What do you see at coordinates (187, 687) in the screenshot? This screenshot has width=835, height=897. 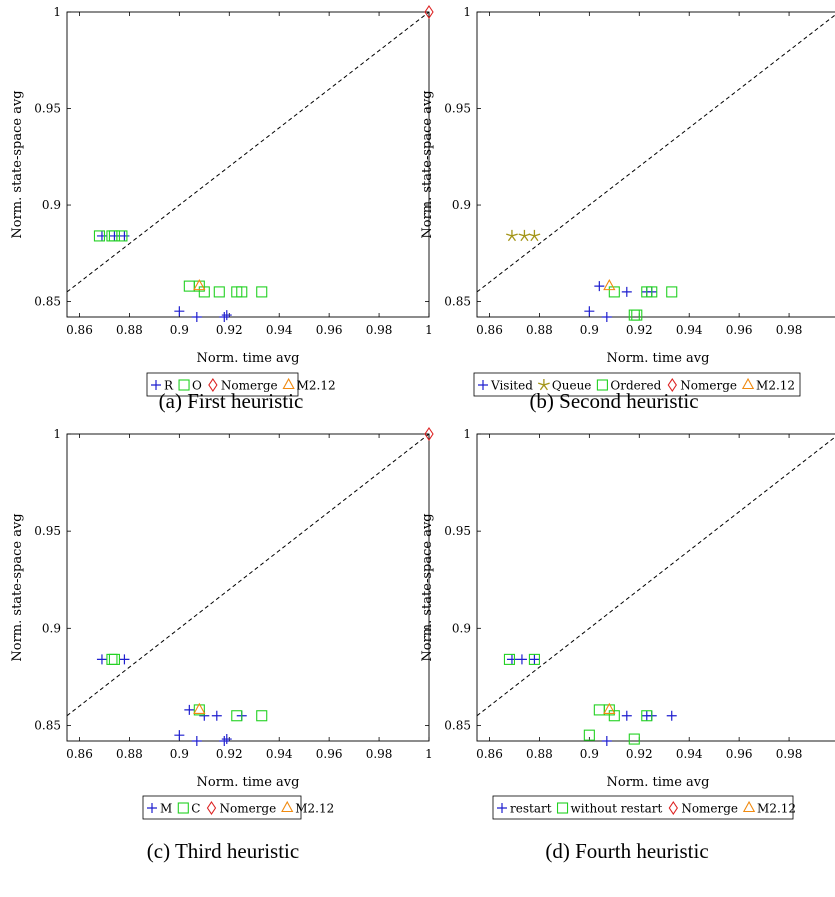 I see `series-c` at bounding box center [187, 687].